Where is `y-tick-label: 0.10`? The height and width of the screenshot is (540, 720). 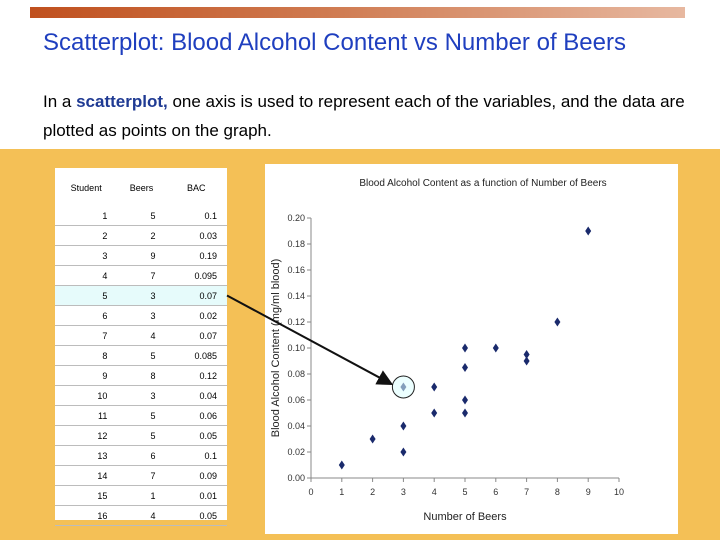 y-tick-label: 0.10 is located at coordinates (296, 348).